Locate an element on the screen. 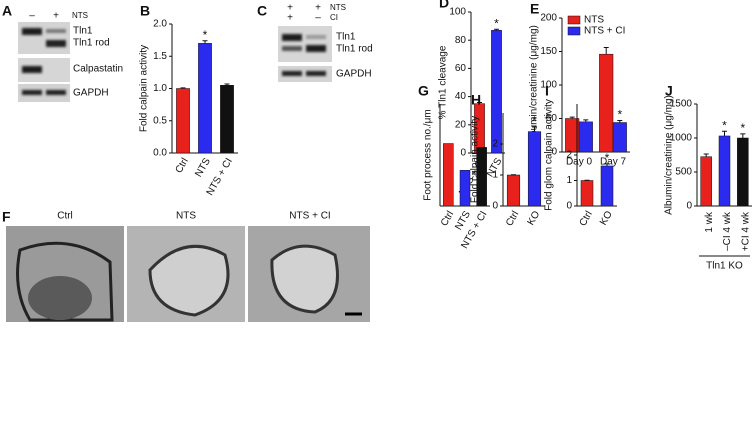  y-tick-label: 1.0 is located at coordinates (160, 88).